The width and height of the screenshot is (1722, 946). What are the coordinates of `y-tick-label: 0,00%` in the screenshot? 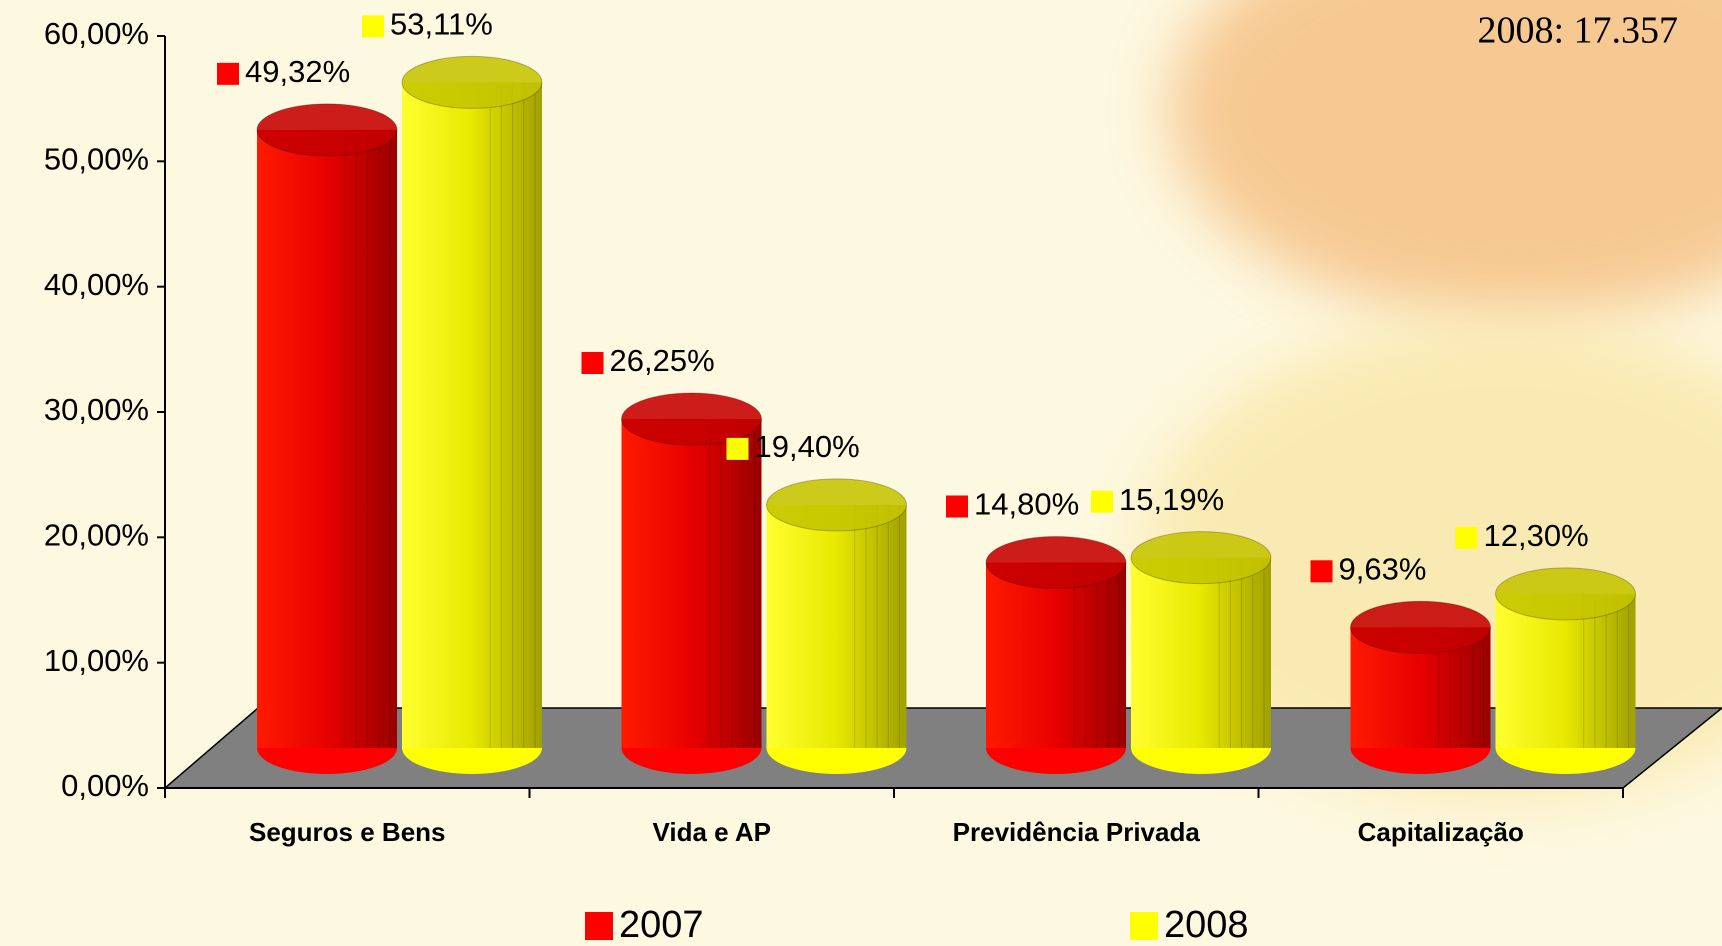 It's located at (105, 785).